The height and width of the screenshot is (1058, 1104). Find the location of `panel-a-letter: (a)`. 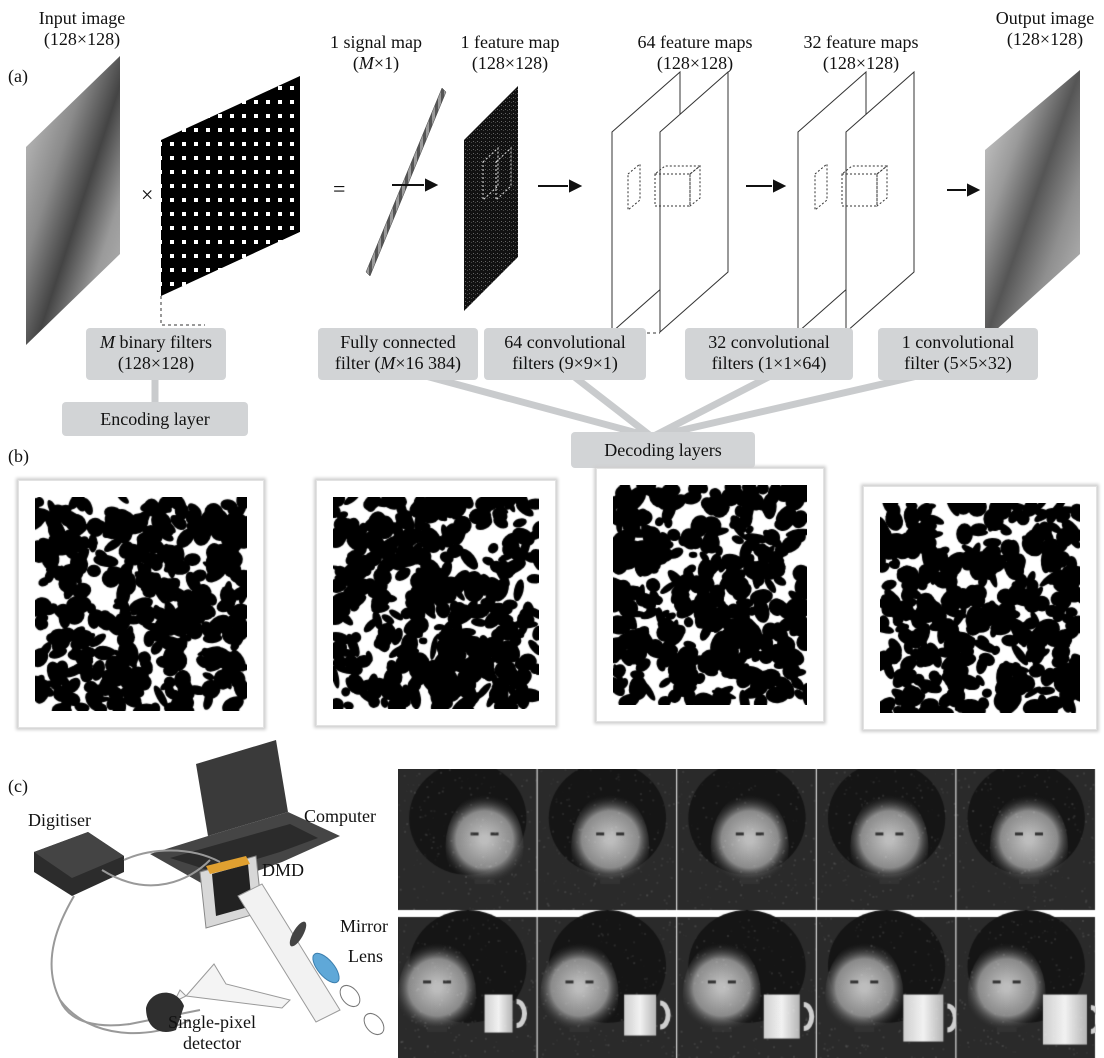

panel-a-letter: (a) is located at coordinates (18, 76).